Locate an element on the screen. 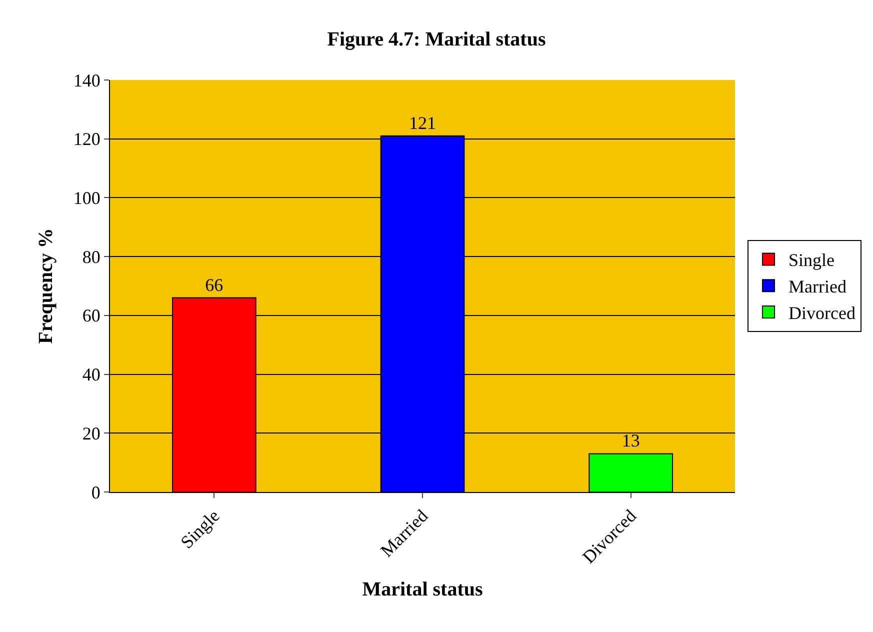  data-label: 66 is located at coordinates (214, 284).